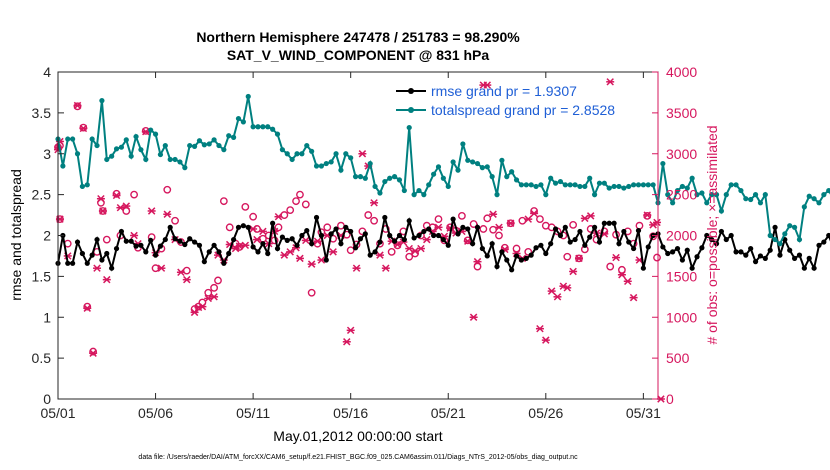  Describe the element at coordinates (47, 154) in the screenshot. I see `left-y-tick-label: 3` at that location.